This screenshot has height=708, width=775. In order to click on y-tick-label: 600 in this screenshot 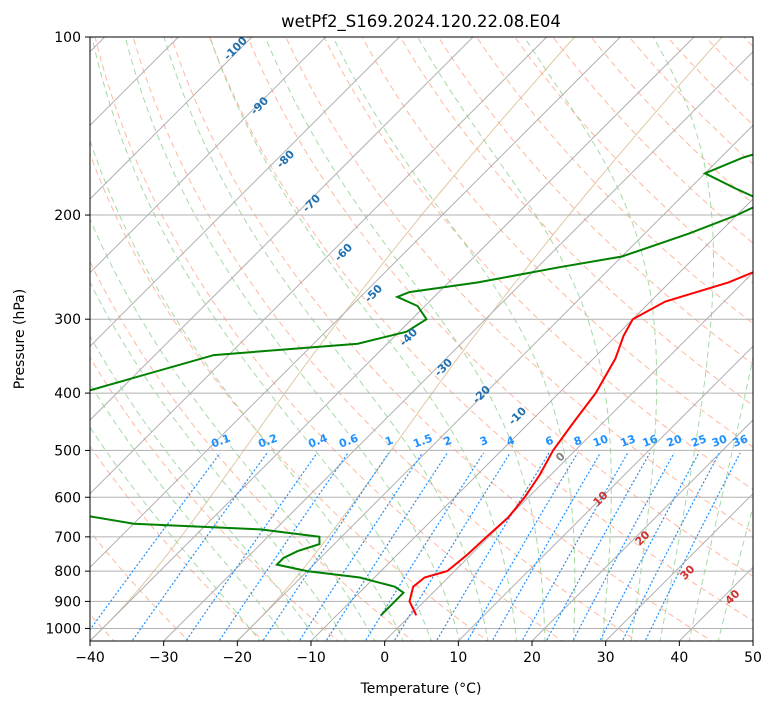, I will do `click(67, 498)`.